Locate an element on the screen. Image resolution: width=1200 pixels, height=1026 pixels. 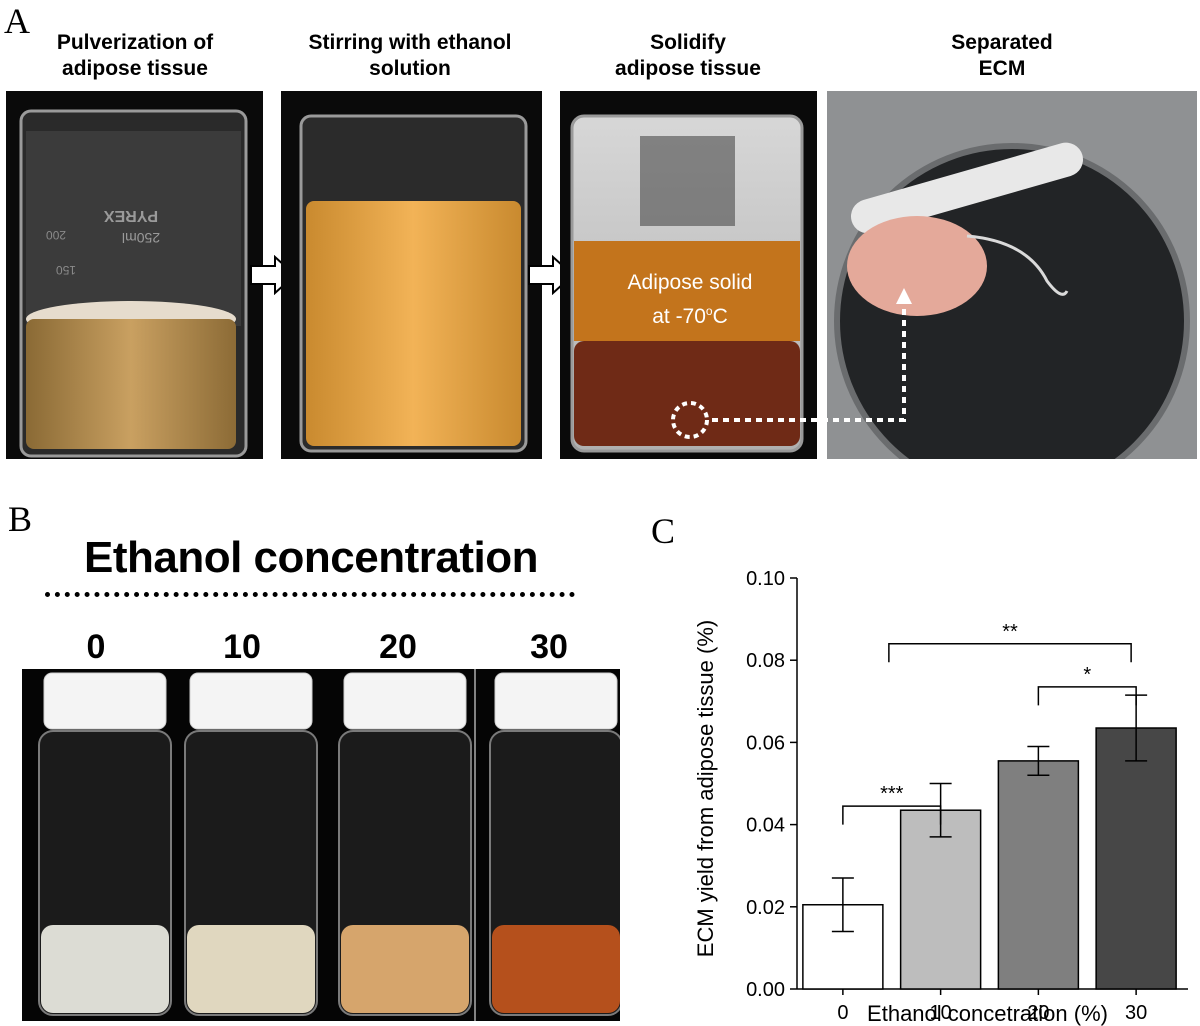
pyrex-label: PYREX is located at coordinates (131, 215).